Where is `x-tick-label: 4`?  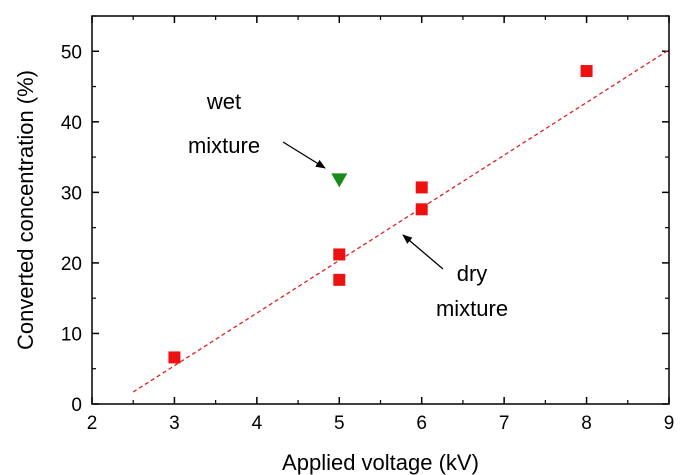 x-tick-label: 4 is located at coordinates (257, 423).